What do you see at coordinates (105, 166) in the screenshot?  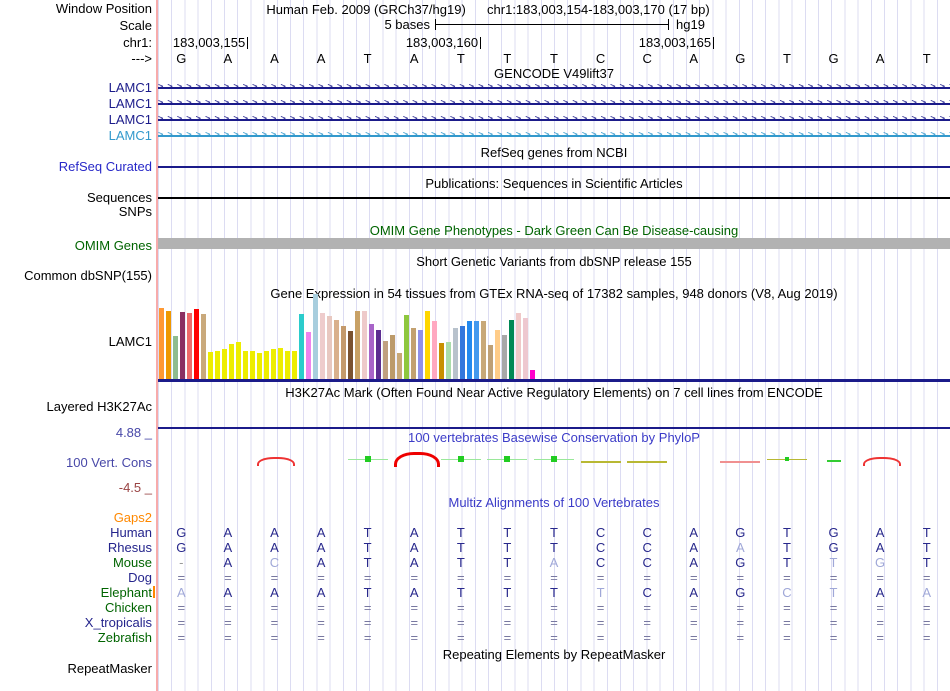 I see `refseq-curated-label: RefSeq Curated` at bounding box center [105, 166].